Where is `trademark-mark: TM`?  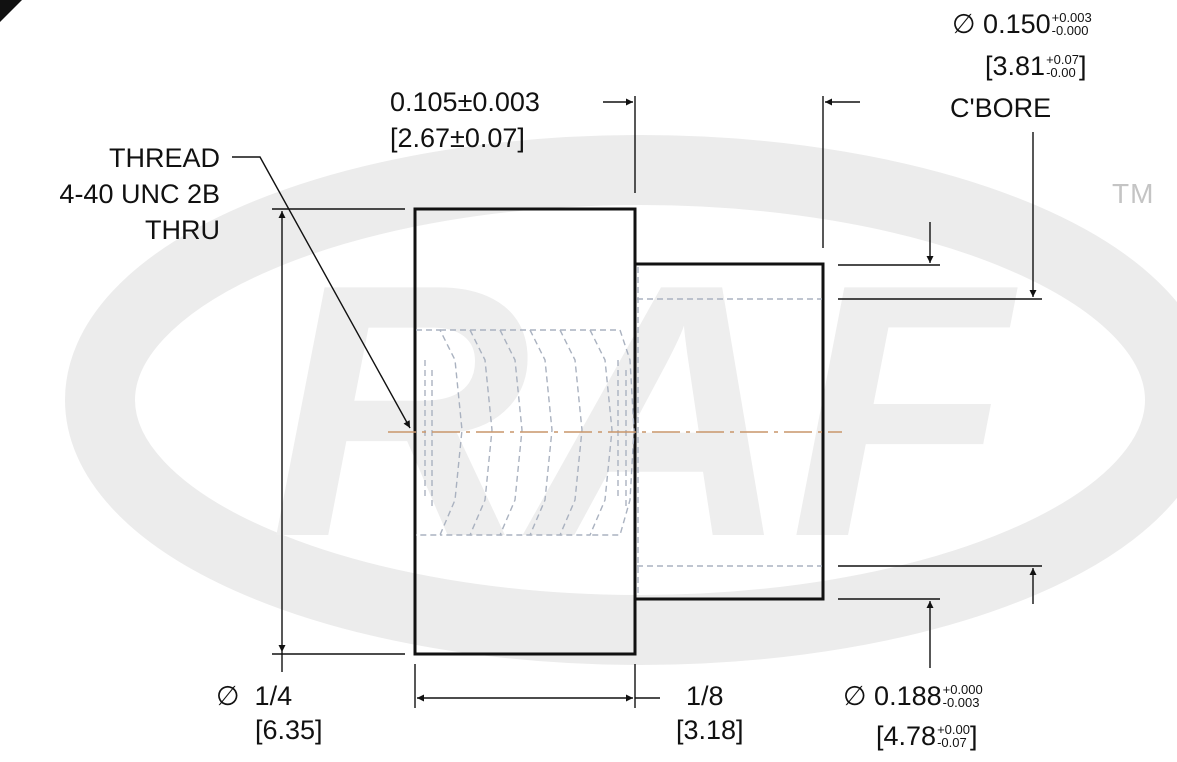
trademark-mark: TM is located at coordinates (1133, 193).